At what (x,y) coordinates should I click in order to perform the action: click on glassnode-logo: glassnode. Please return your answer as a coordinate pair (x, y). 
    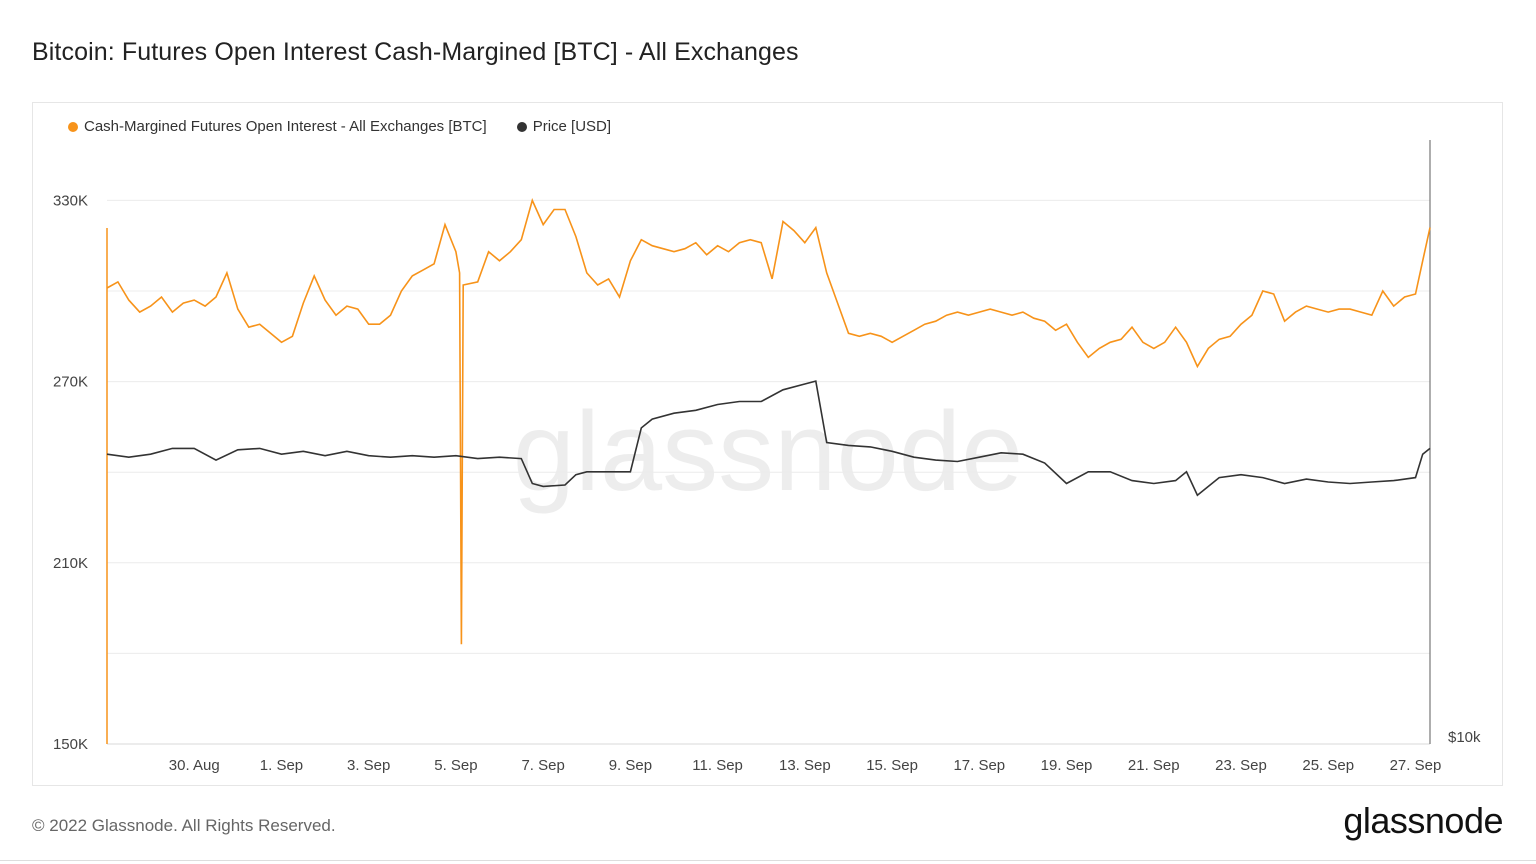
    Looking at the image, I should click on (1423, 820).